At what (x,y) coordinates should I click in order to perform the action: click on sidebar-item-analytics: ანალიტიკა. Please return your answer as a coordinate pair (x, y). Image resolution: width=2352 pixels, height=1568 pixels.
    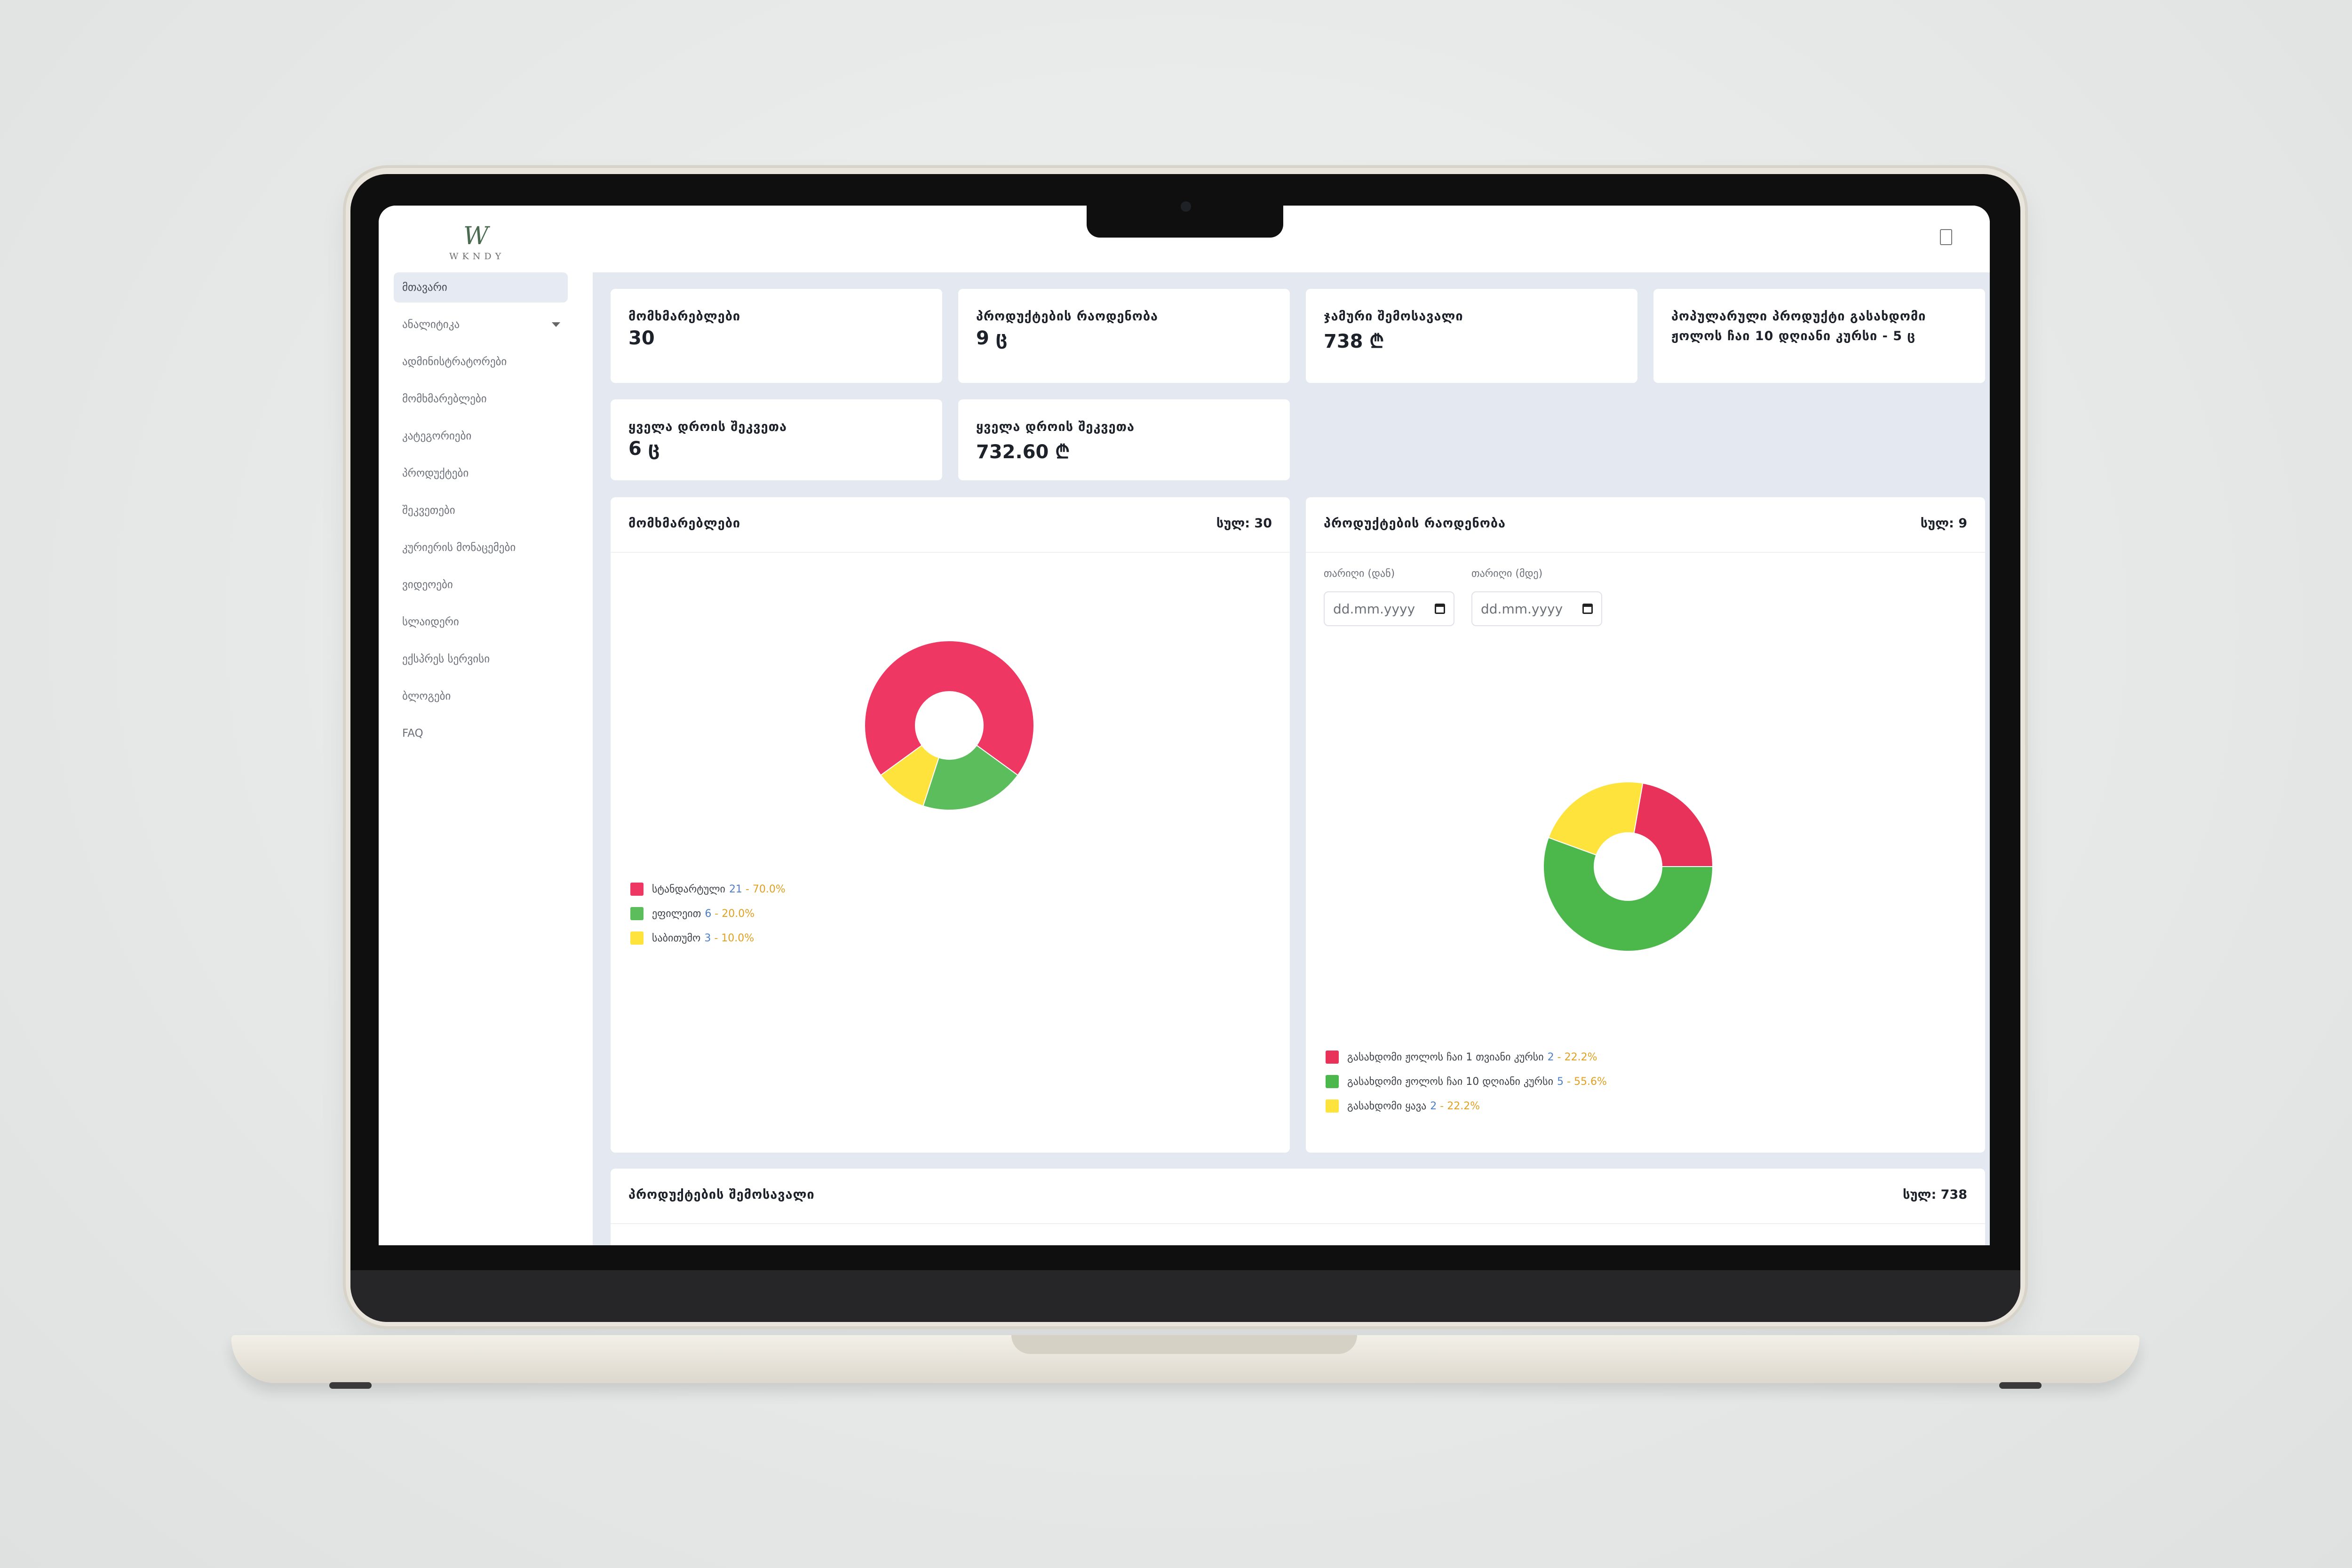
    Looking at the image, I should click on (481, 325).